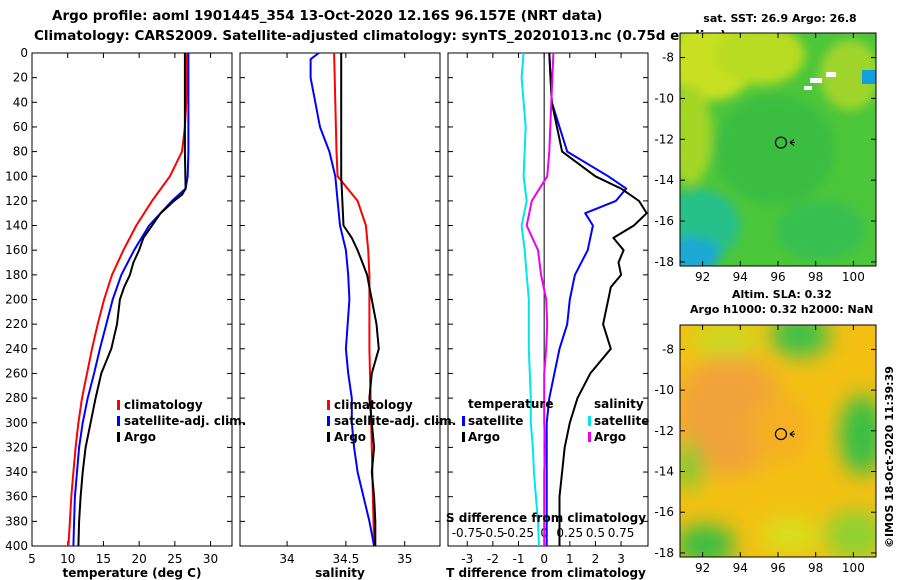 This screenshot has height=580, width=900. What do you see at coordinates (493, 559) in the screenshot?
I see `x-tick-label: -2` at bounding box center [493, 559].